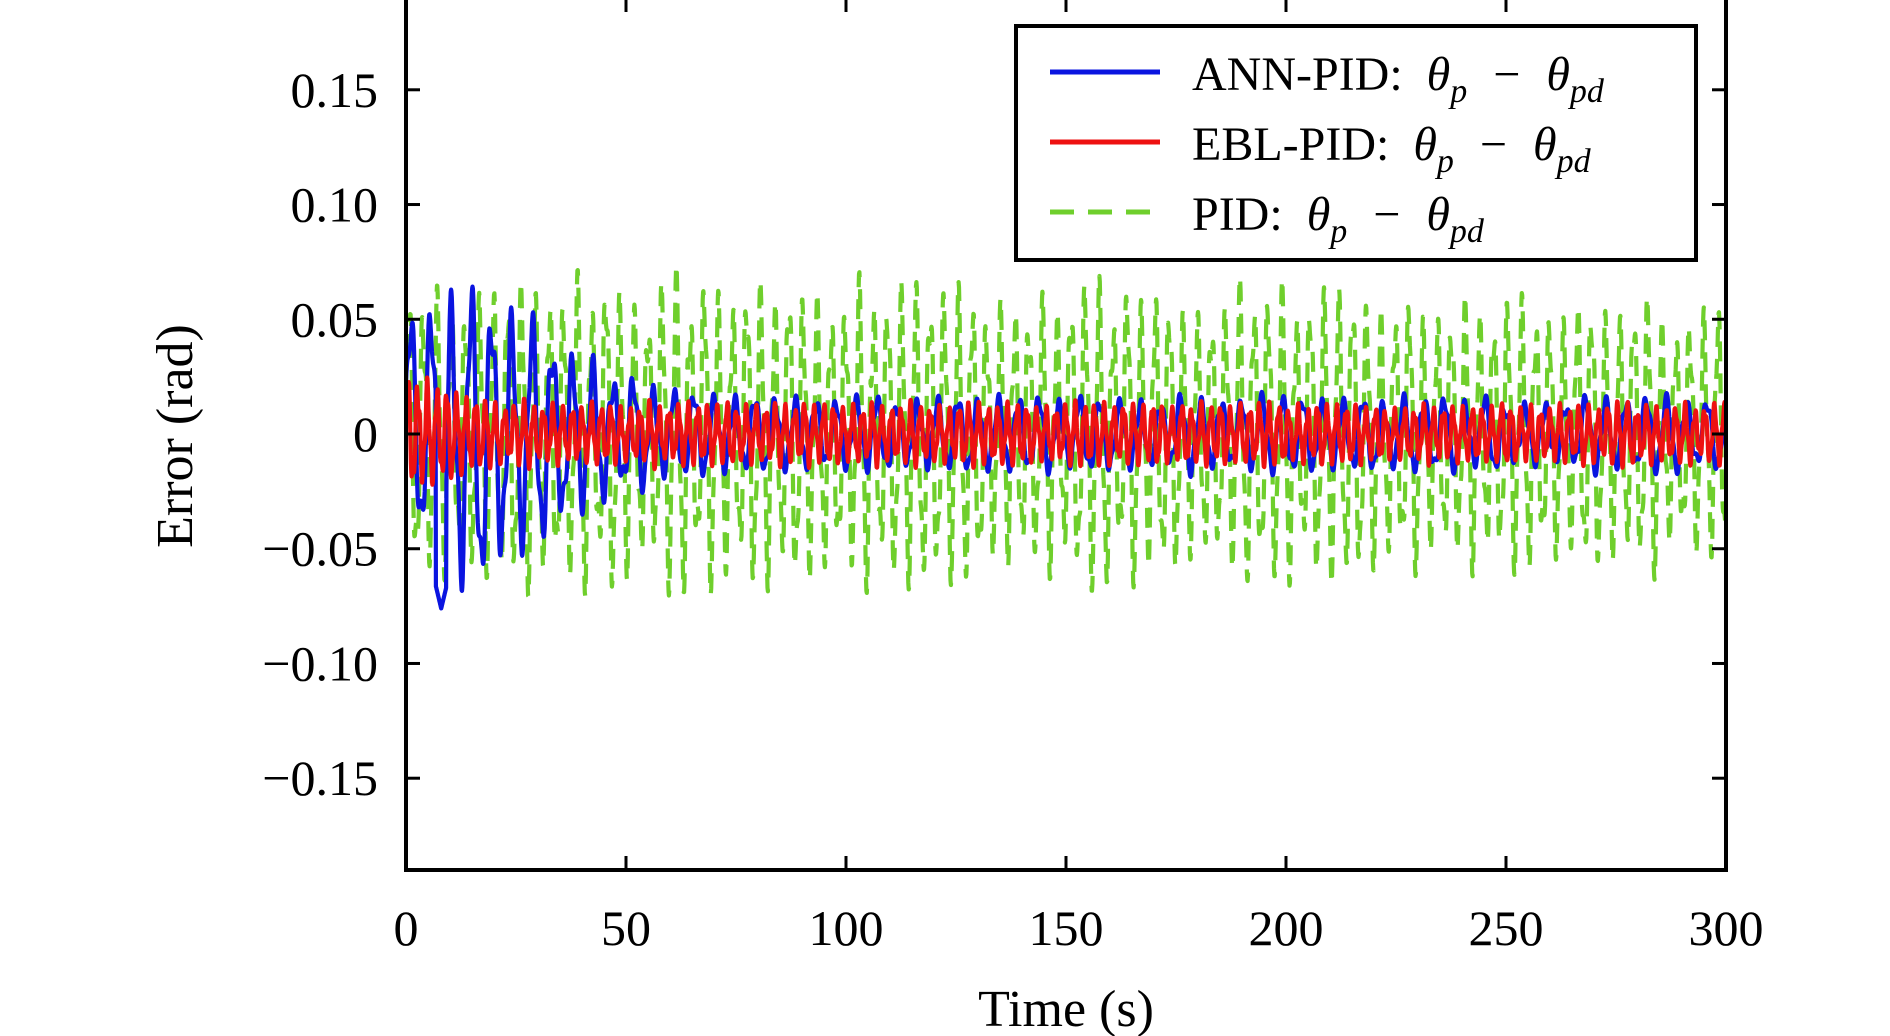 The image size is (1890, 1036). I want to click on legend-entry-ebl-pid: EBL-PID: θp − θpd, so click(1392, 150).